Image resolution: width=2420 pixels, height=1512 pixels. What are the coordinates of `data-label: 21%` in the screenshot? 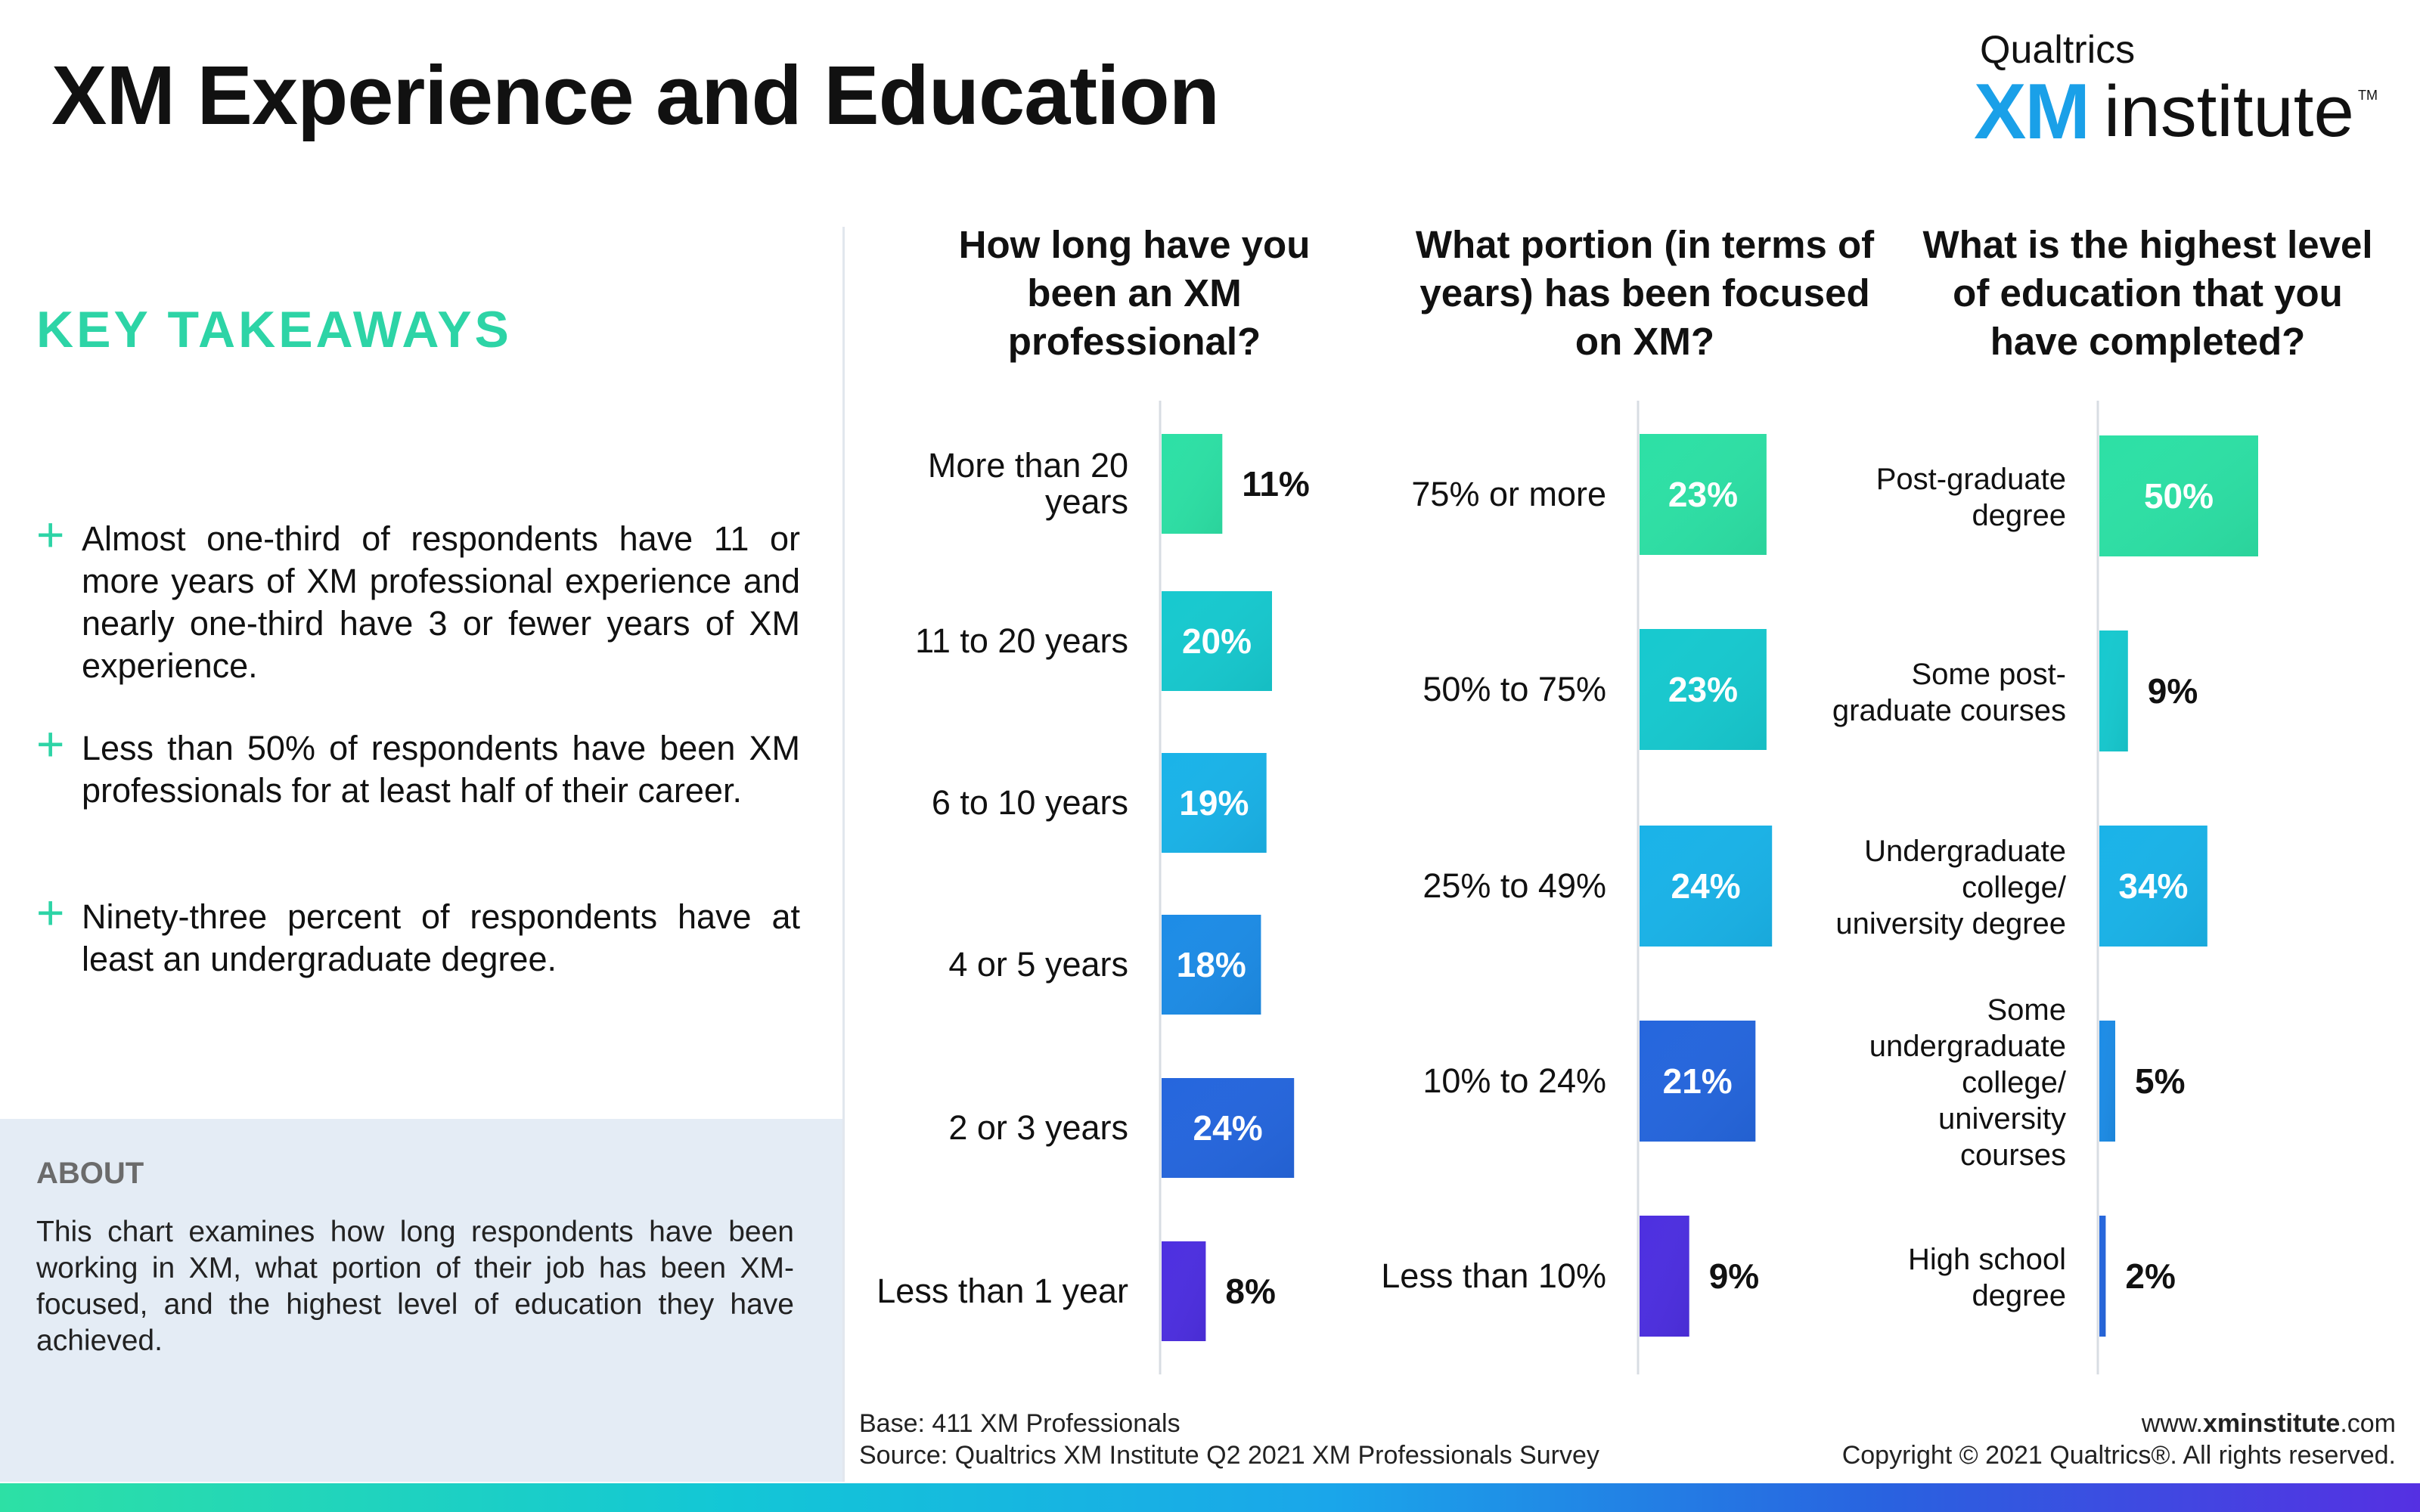 It's located at (1698, 1081).